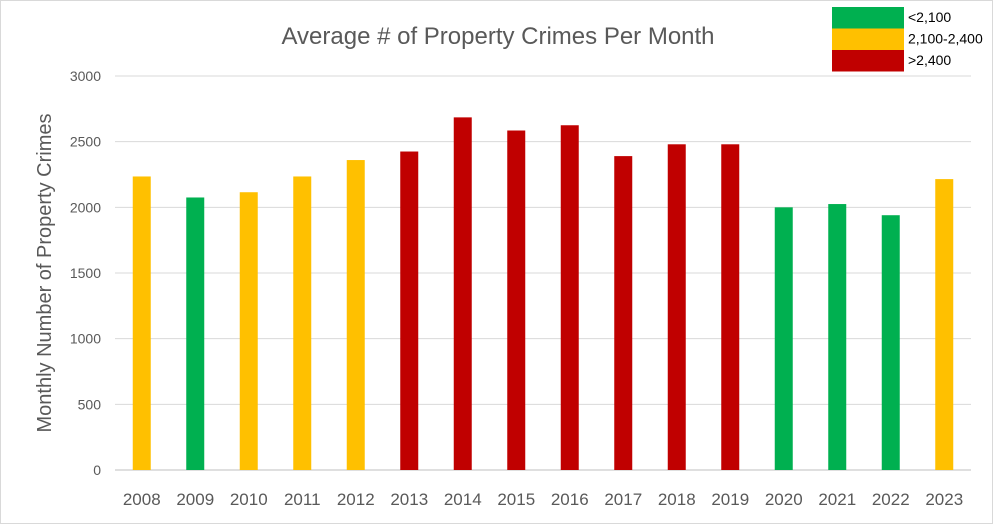  What do you see at coordinates (248, 331) in the screenshot?
I see `bar-2010` at bounding box center [248, 331].